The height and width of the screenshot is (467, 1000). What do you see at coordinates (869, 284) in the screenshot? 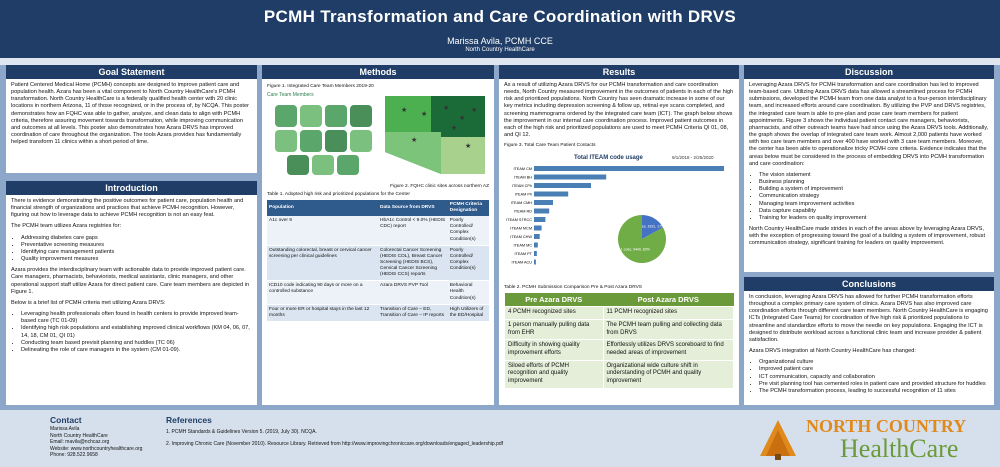
I see `conclusions-heading: Conclusions` at bounding box center [869, 284].